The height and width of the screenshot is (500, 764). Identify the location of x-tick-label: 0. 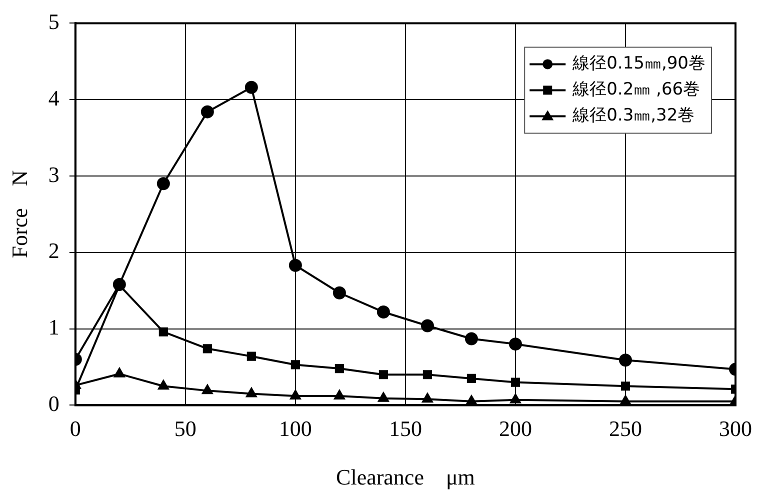
(75, 429).